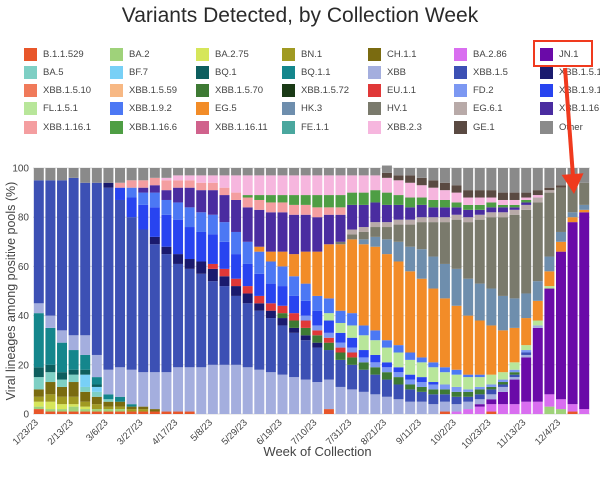  I want to click on x-tick-label: 2/13/23, so click(61, 432).